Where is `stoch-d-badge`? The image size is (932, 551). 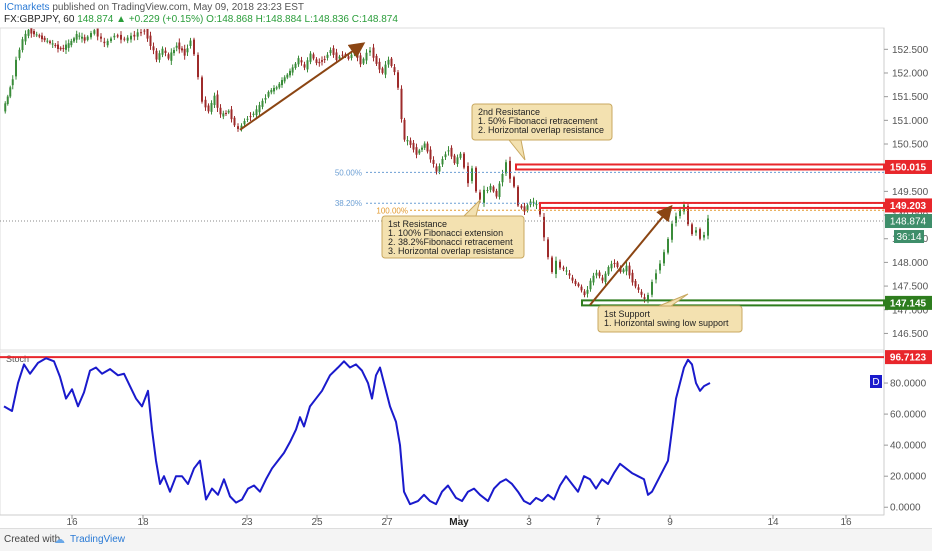 stoch-d-badge is located at coordinates (876, 381).